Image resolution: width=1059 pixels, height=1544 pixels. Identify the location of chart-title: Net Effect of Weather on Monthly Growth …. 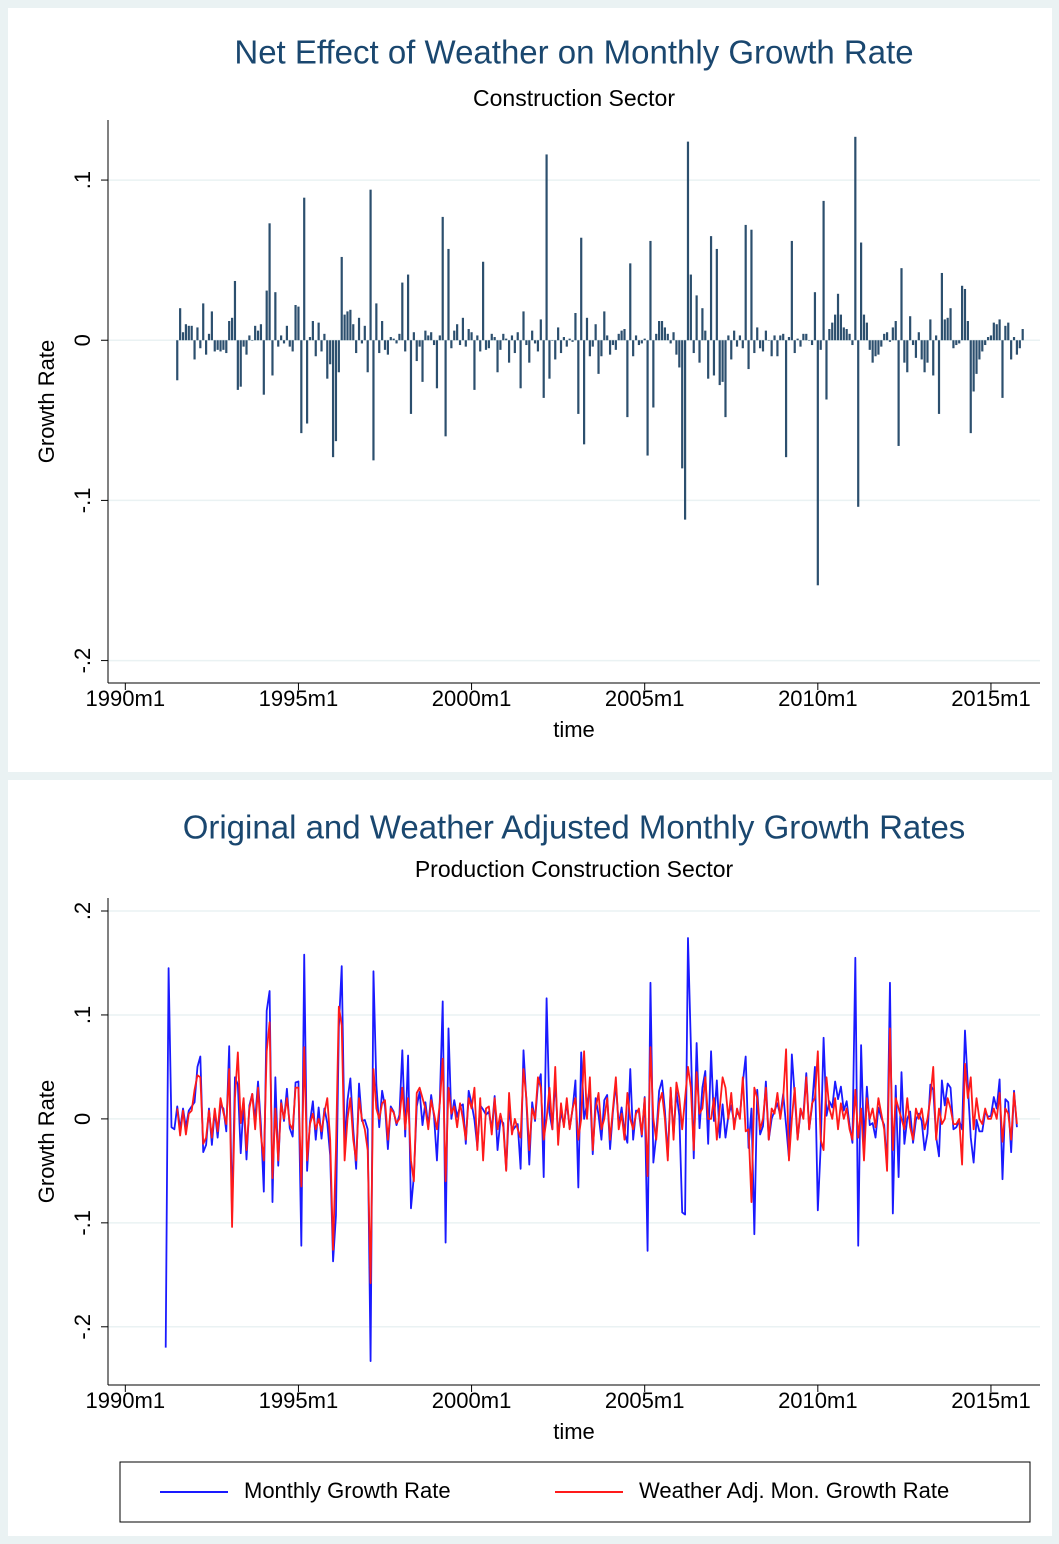
(573, 52).